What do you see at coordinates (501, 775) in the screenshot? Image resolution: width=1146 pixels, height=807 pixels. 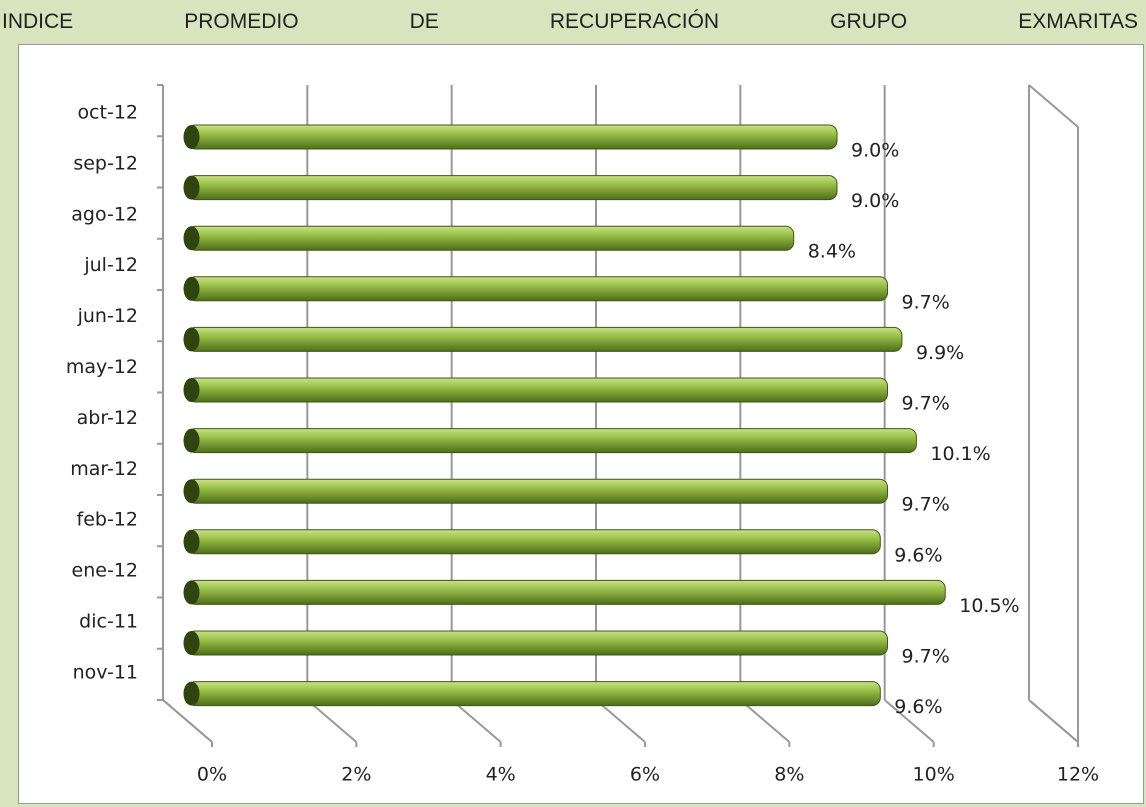 I see `x-tick-label: 4%` at bounding box center [501, 775].